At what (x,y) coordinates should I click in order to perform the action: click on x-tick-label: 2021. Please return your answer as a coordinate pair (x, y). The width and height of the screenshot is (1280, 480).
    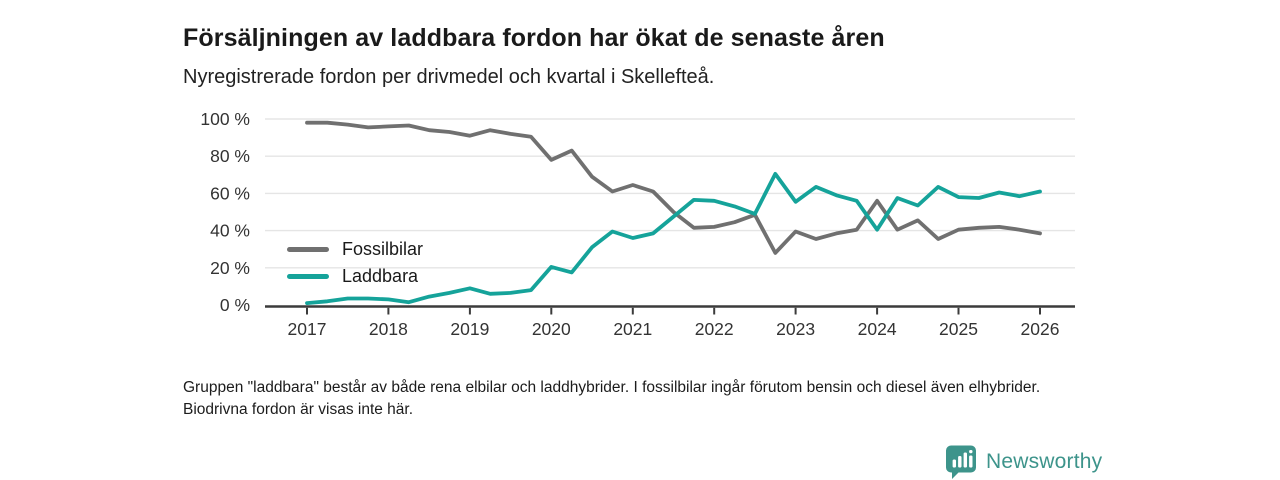
    Looking at the image, I should click on (632, 329).